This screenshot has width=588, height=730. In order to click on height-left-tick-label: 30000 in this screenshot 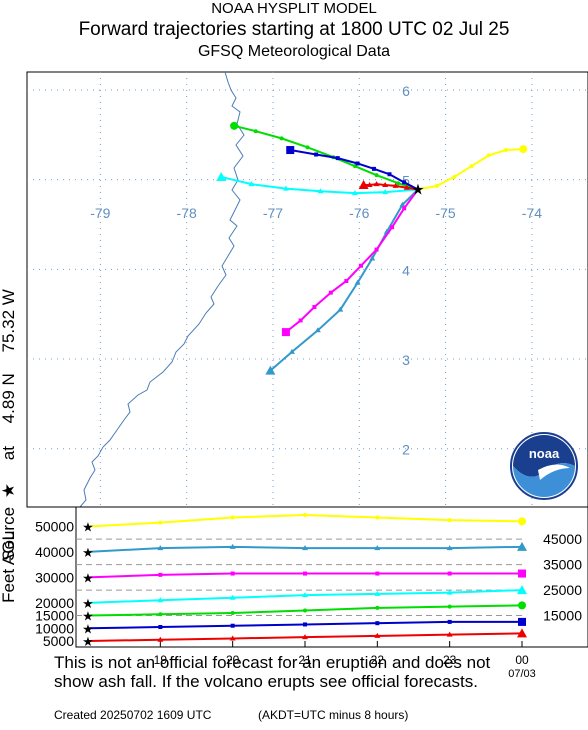, I will do `click(54, 577)`.